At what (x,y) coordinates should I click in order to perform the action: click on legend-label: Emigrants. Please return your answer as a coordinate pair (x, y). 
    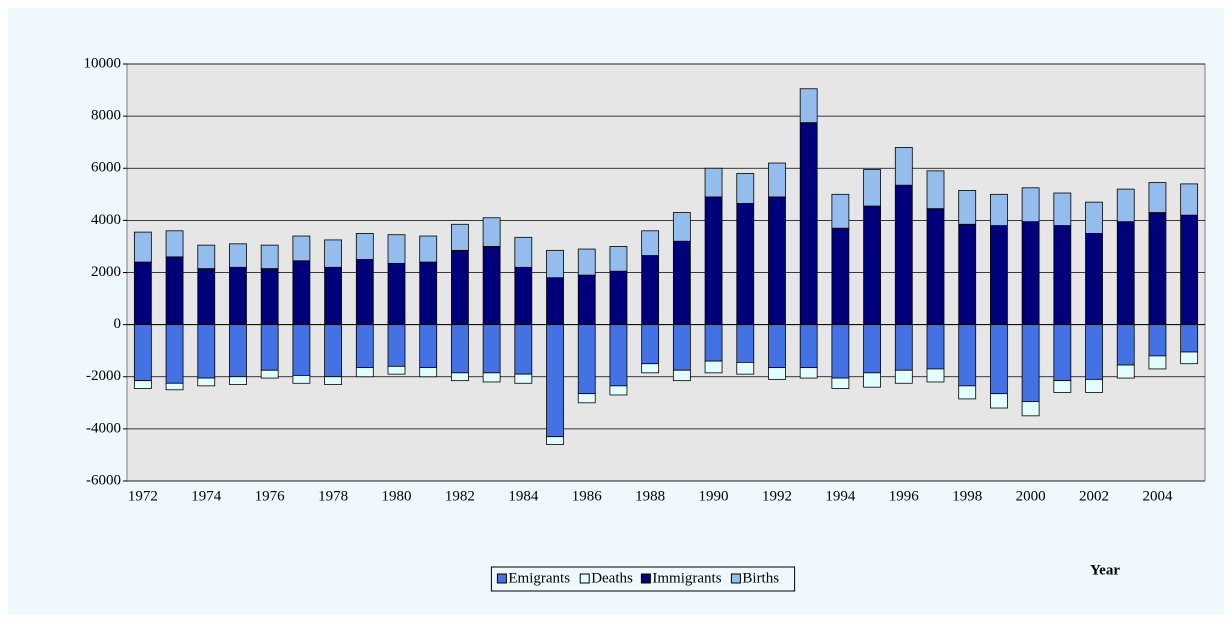
    Looking at the image, I should click on (539, 578).